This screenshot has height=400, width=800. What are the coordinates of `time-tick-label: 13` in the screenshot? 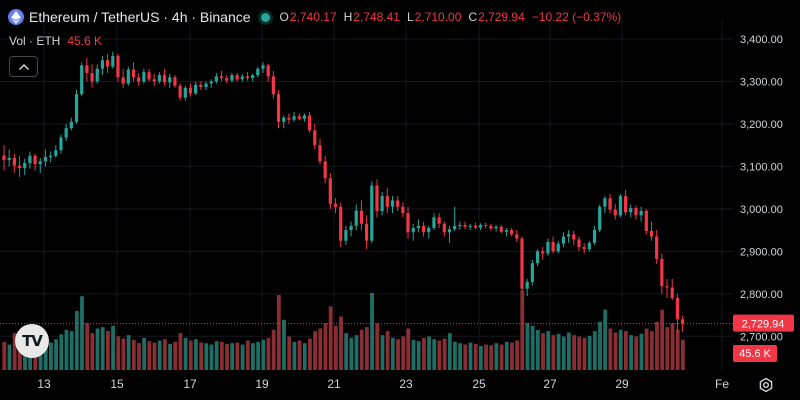 It's located at (44, 384).